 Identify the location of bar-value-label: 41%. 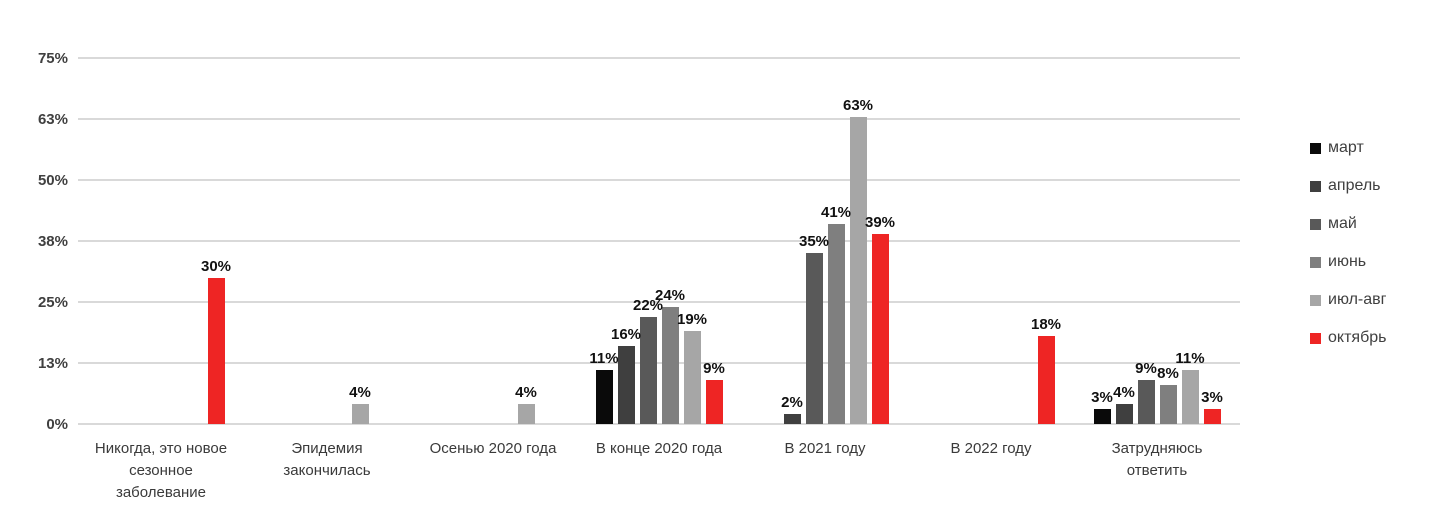
(836, 212).